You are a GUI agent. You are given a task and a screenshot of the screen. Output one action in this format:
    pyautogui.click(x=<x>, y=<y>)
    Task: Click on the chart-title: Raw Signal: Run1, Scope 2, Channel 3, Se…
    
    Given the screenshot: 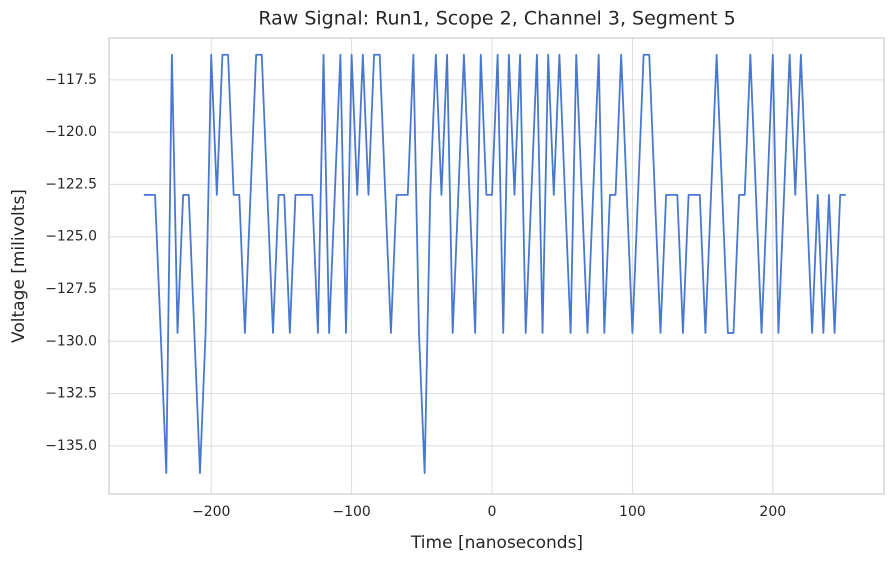 What is the action you would take?
    pyautogui.click(x=496, y=19)
    